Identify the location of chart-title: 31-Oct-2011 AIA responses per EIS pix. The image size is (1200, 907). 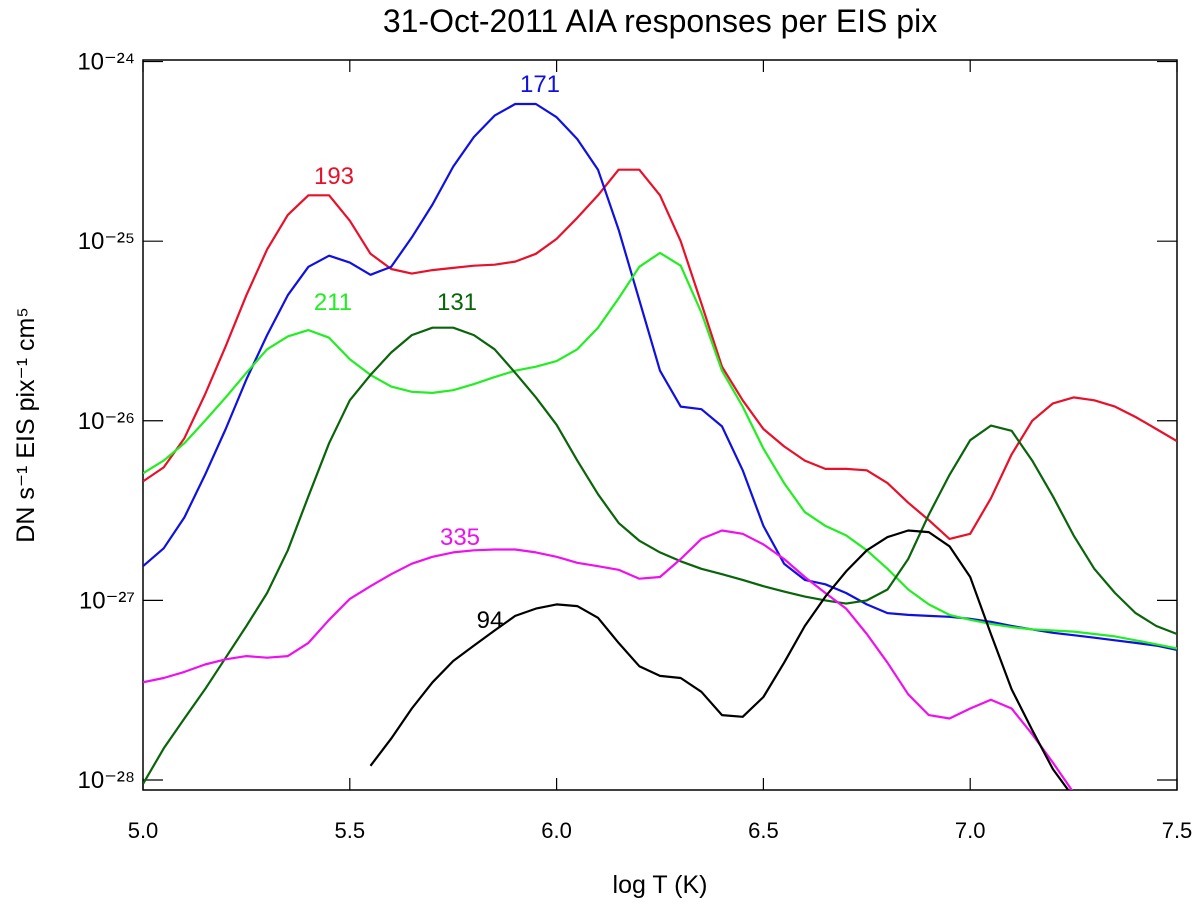
(660, 21).